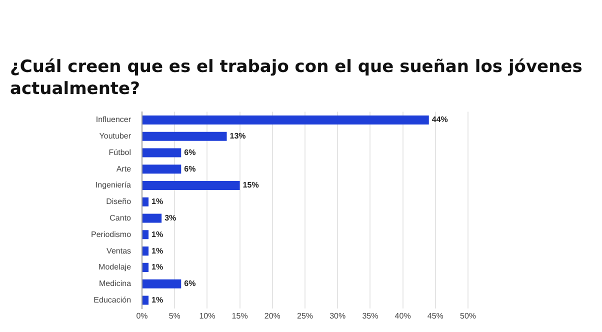  I want to click on x-tick-label: 0%, so click(142, 315).